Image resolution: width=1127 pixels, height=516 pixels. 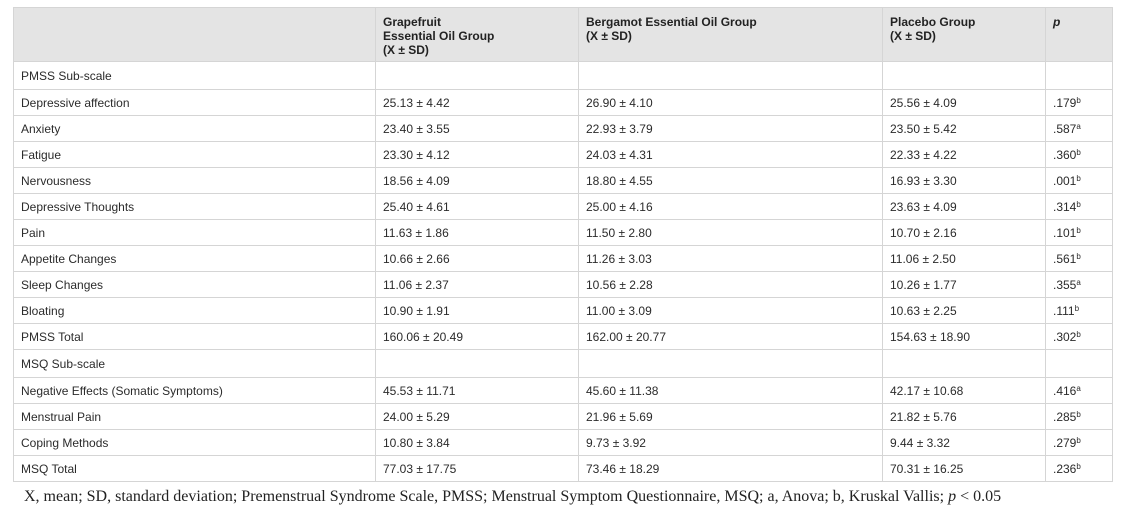 I want to click on placebo-value: 25.56 ± 4.09, so click(x=964, y=102).